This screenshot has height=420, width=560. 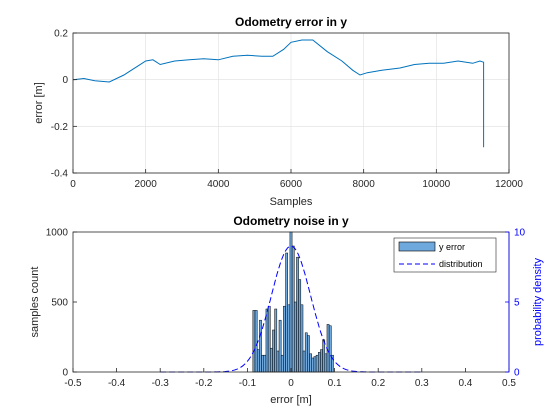 What do you see at coordinates (291, 22) in the screenshot?
I see `chart1-title: Odometry error in y` at bounding box center [291, 22].